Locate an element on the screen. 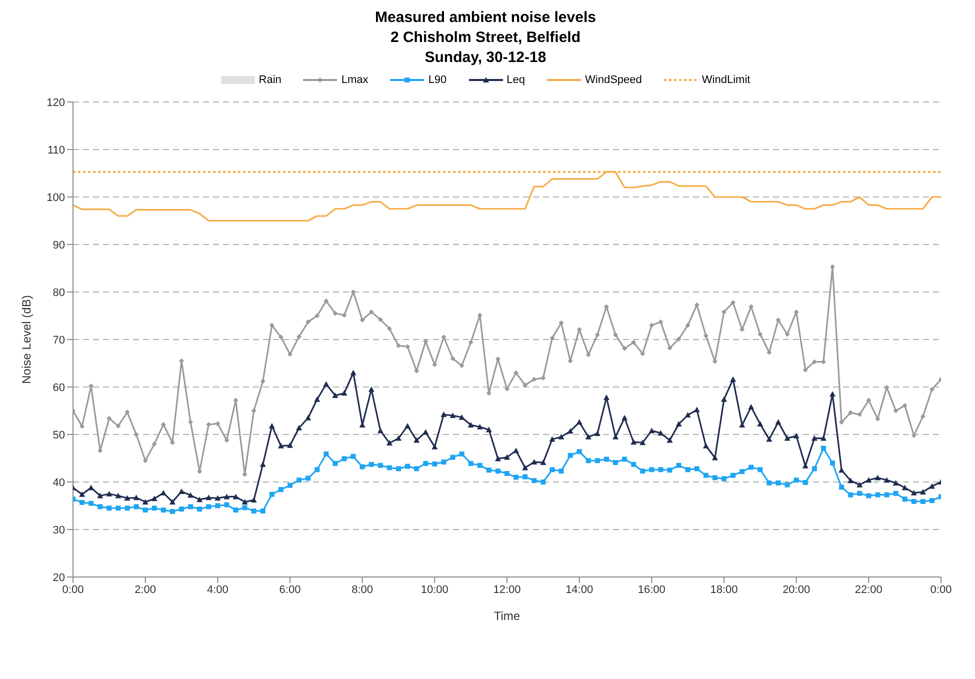 This screenshot has height=679, width=975. x-tick-label: 12:00 is located at coordinates (507, 590).